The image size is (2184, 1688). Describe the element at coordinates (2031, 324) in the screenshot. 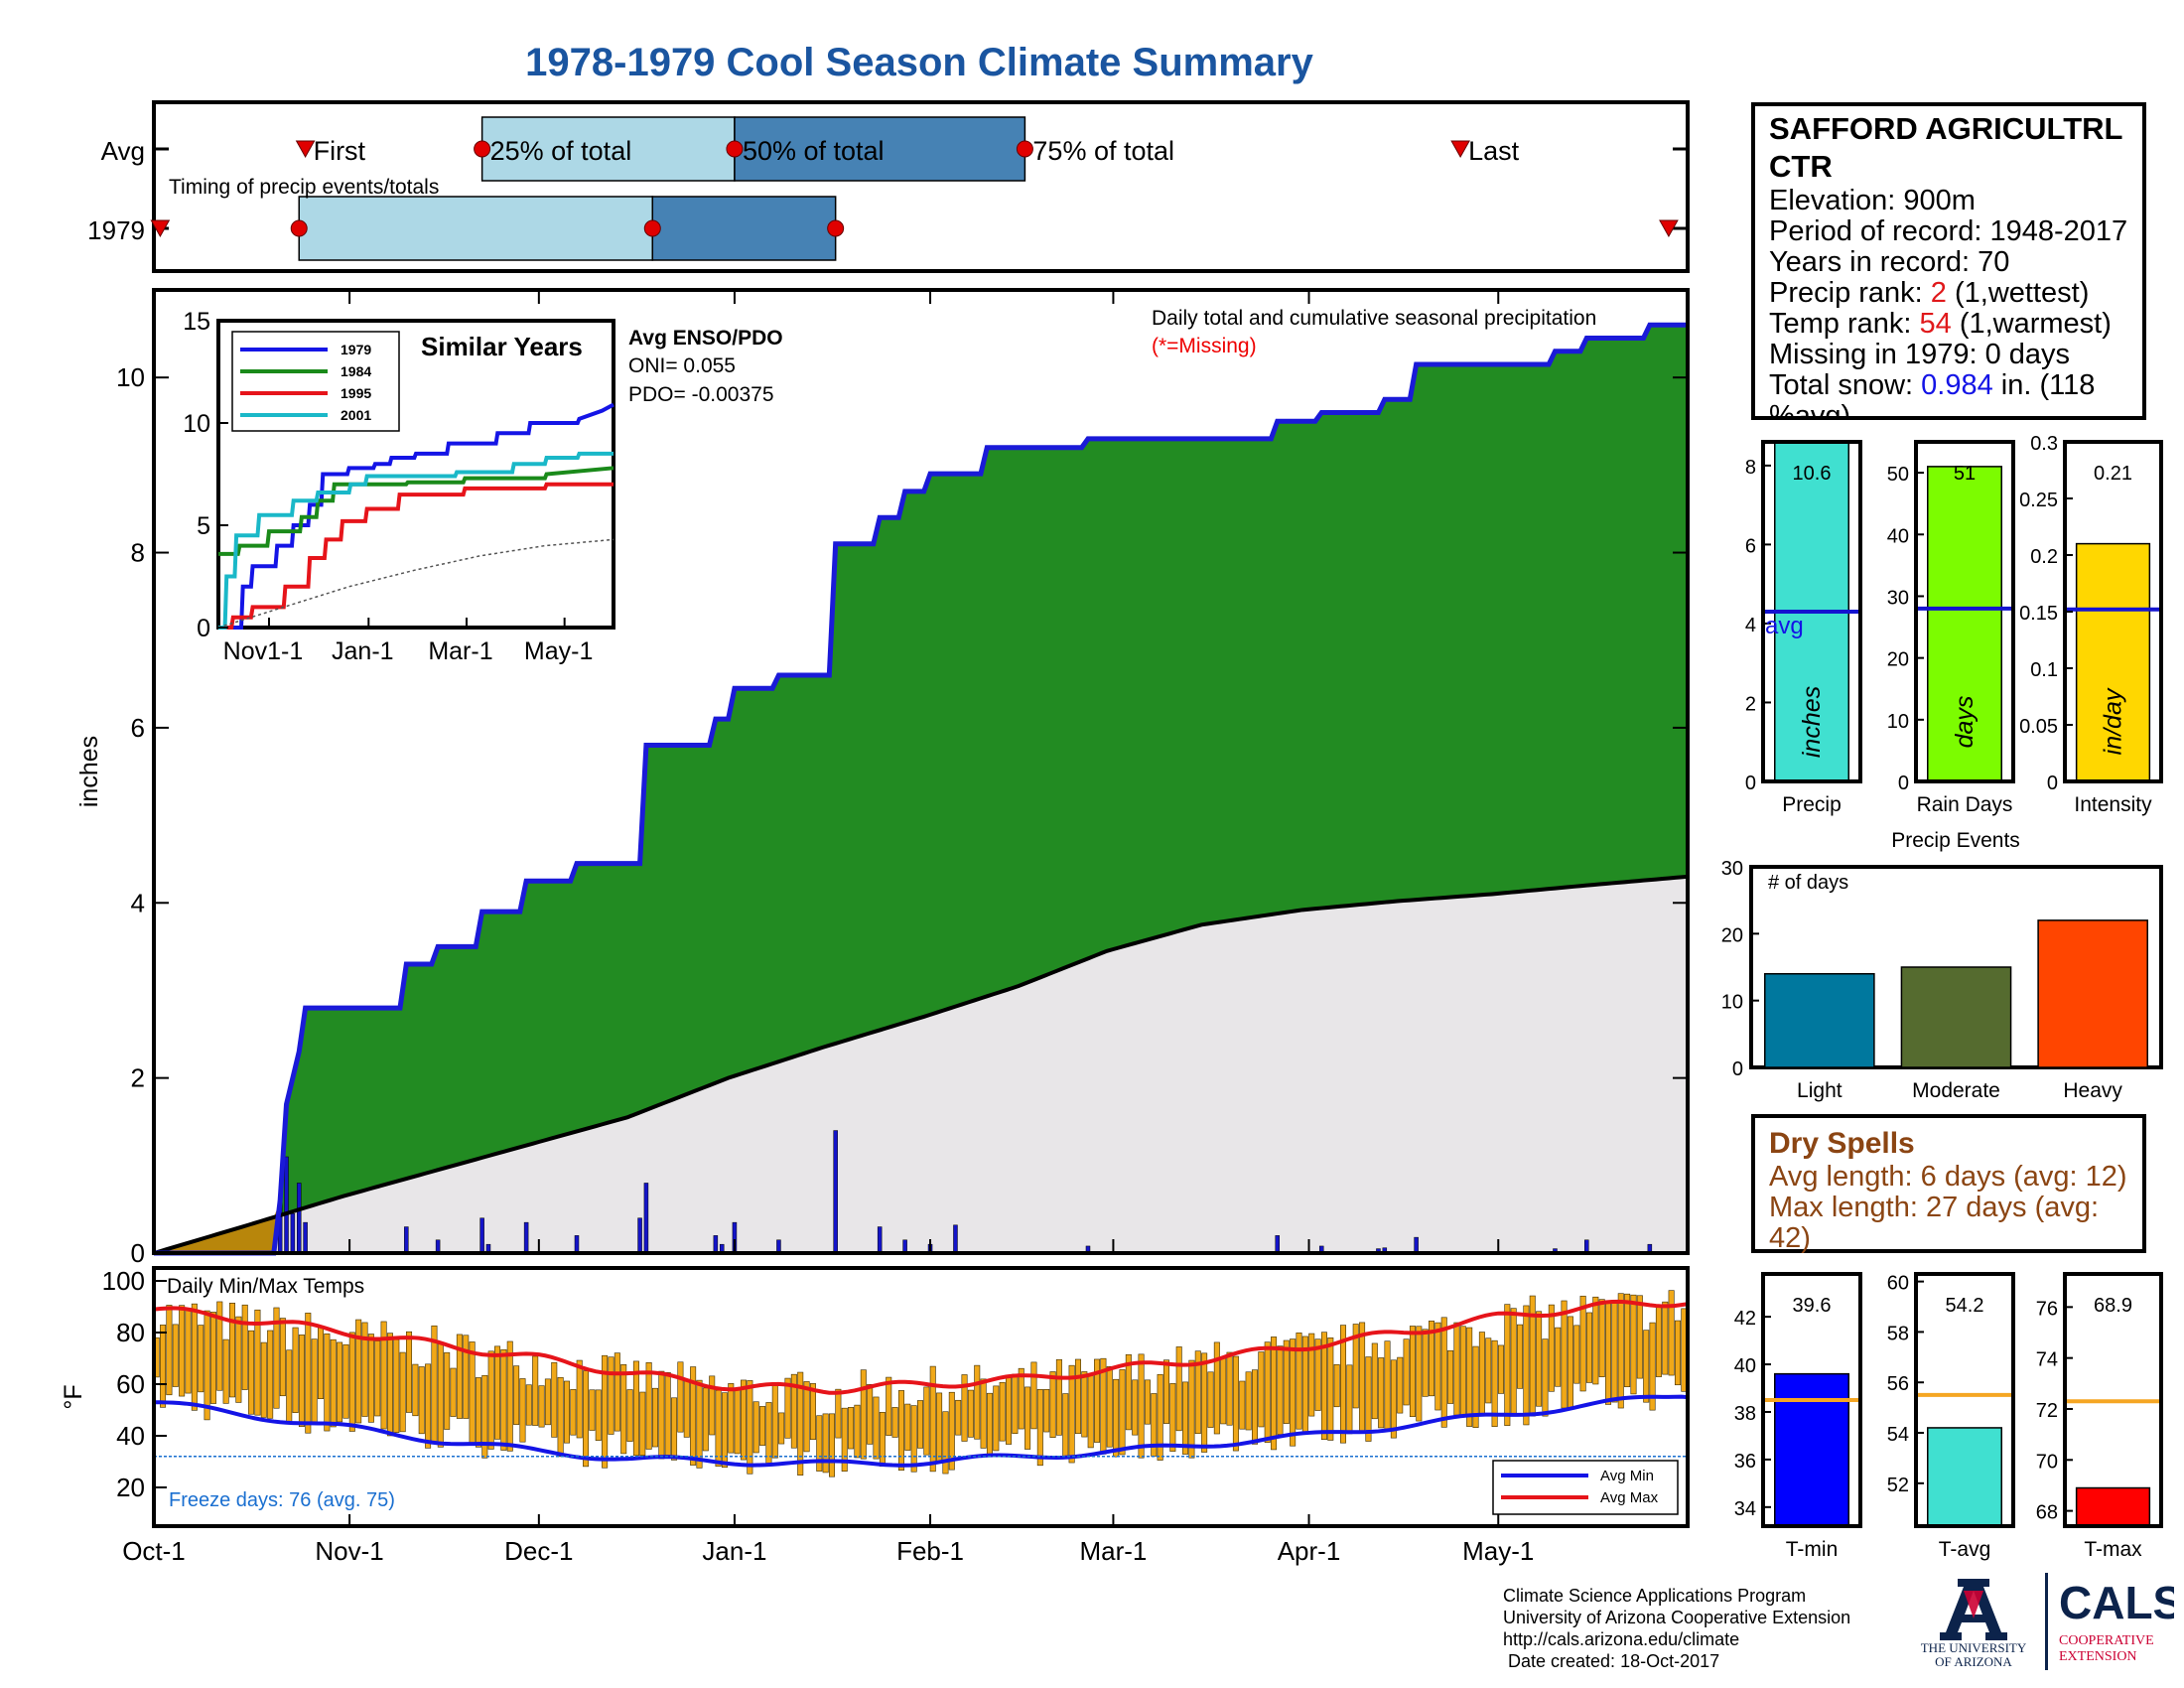

I see `temp-rank-note: (1,warmest)` at that location.